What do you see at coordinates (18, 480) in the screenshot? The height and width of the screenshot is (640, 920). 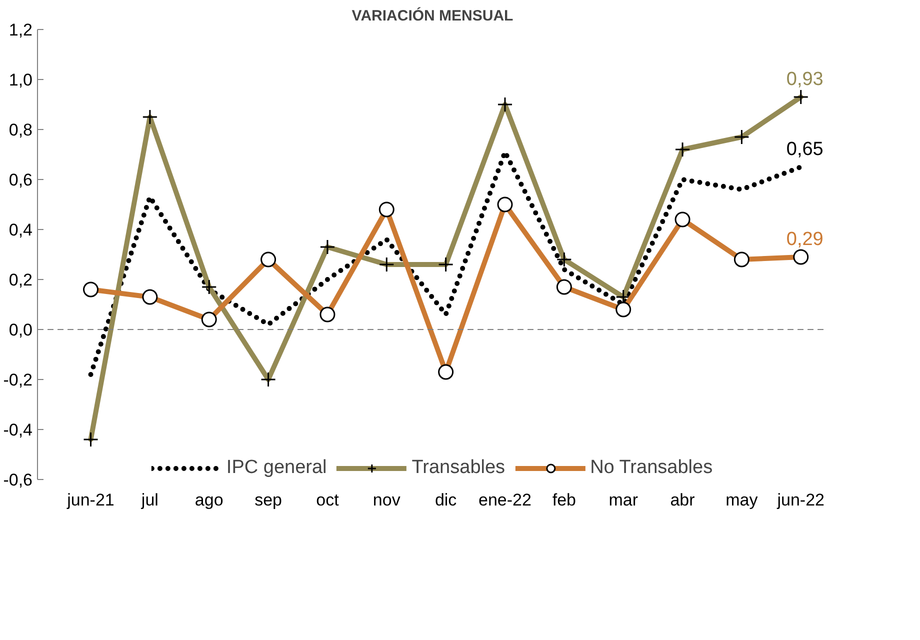 I see `y-tick-label: -0,6` at bounding box center [18, 480].